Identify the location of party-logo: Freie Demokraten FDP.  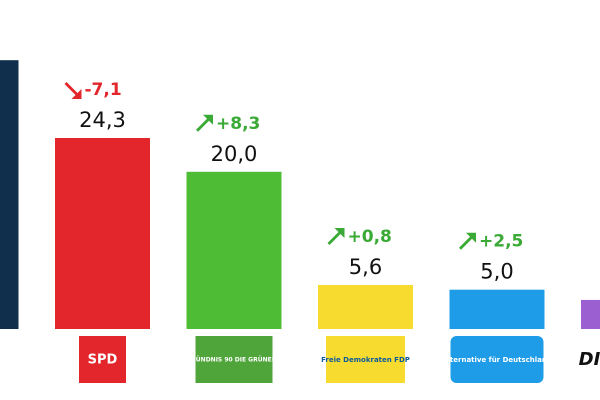
(365, 359).